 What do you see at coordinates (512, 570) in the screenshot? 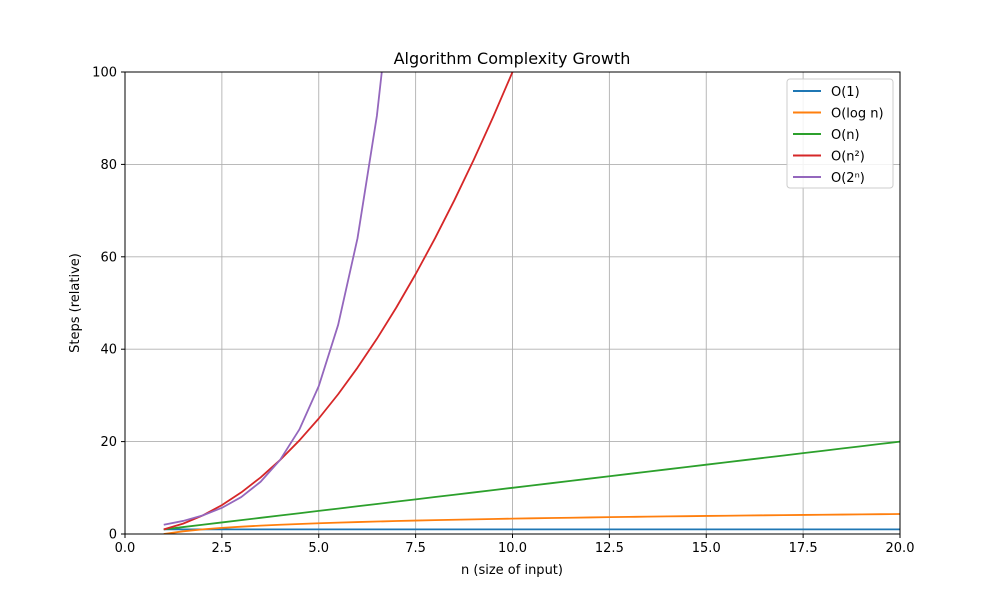
I see `x-axis-label: n (size of input)` at bounding box center [512, 570].